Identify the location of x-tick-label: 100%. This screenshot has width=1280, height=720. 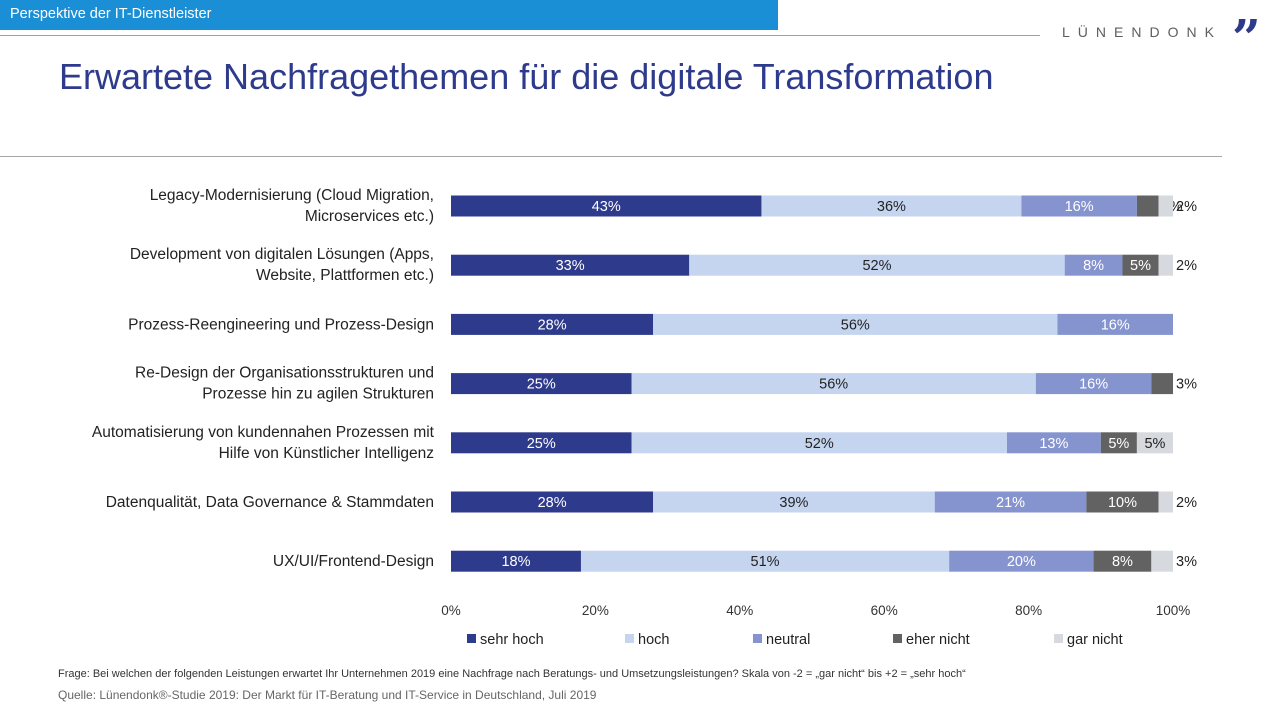
(1173, 610).